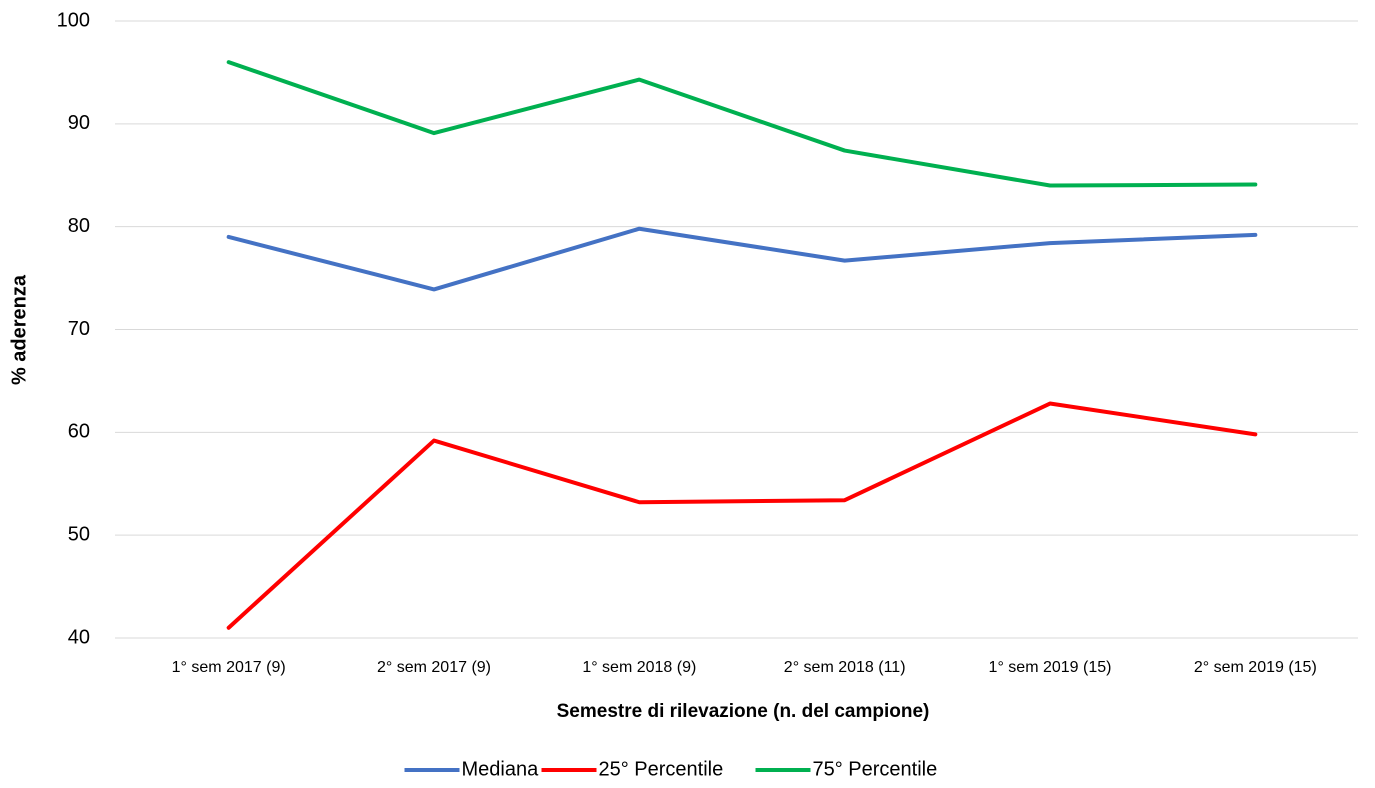 This screenshot has width=1375, height=788. I want to click on x-tick-label: 1° sem 2018 (9), so click(639, 667).